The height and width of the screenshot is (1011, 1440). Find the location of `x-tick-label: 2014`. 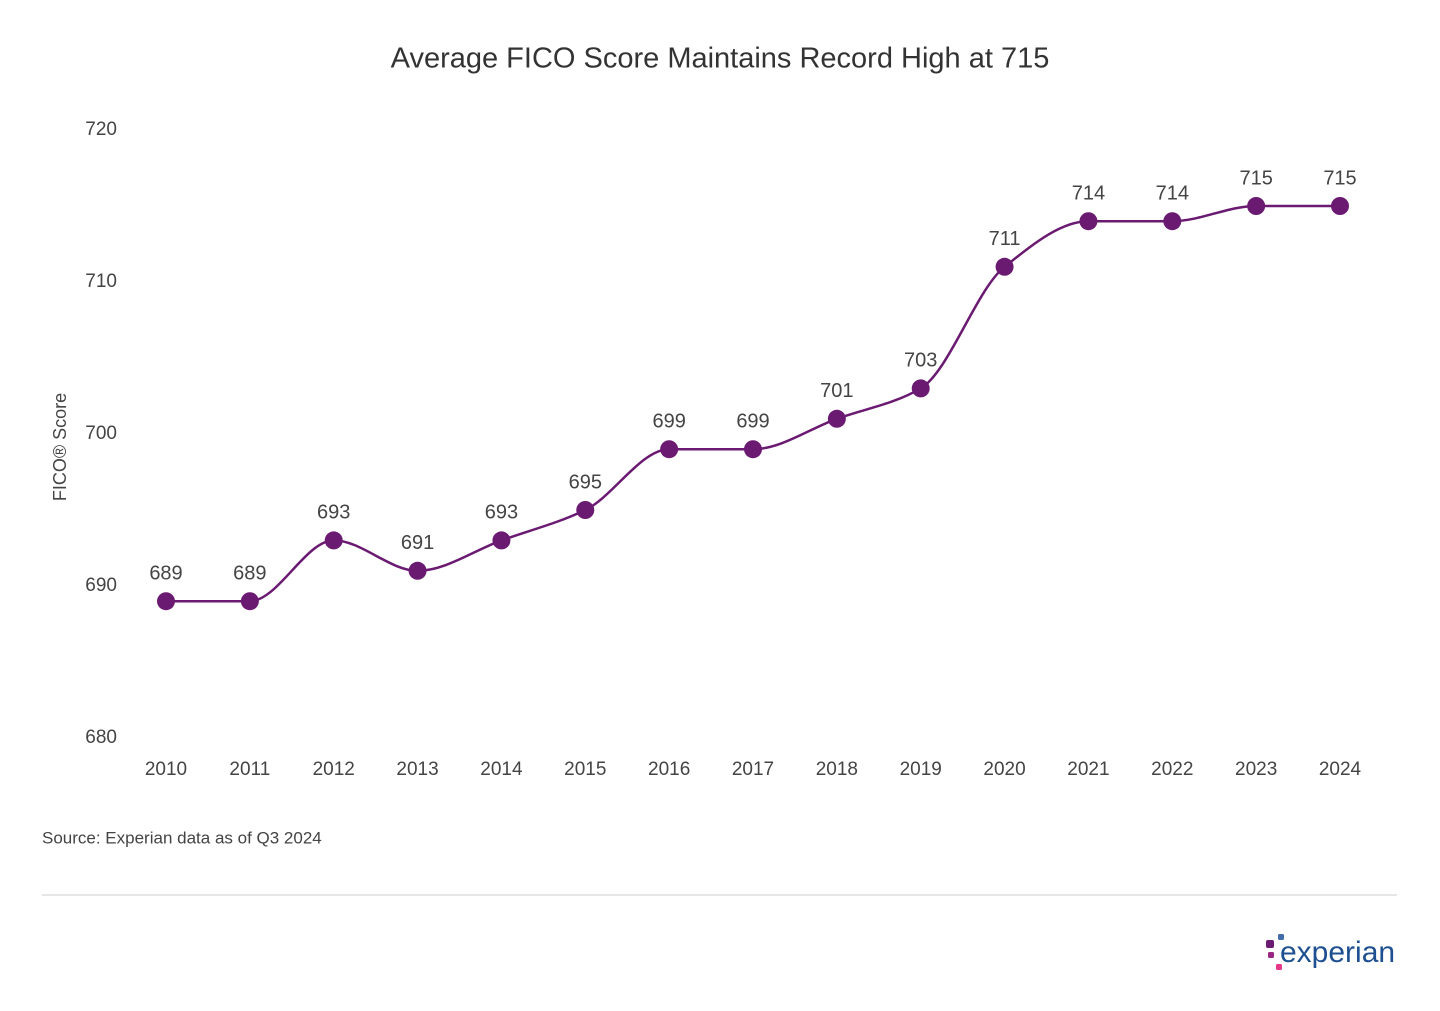

x-tick-label: 2014 is located at coordinates (501, 769).